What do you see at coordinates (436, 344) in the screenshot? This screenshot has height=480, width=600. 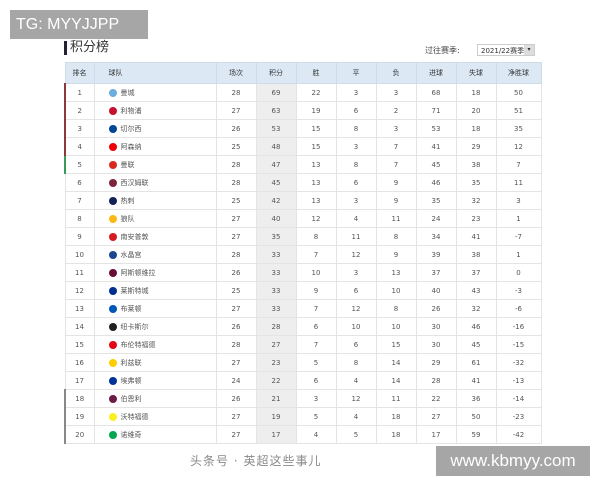 I see `stat-cell: 30` at bounding box center [436, 344].